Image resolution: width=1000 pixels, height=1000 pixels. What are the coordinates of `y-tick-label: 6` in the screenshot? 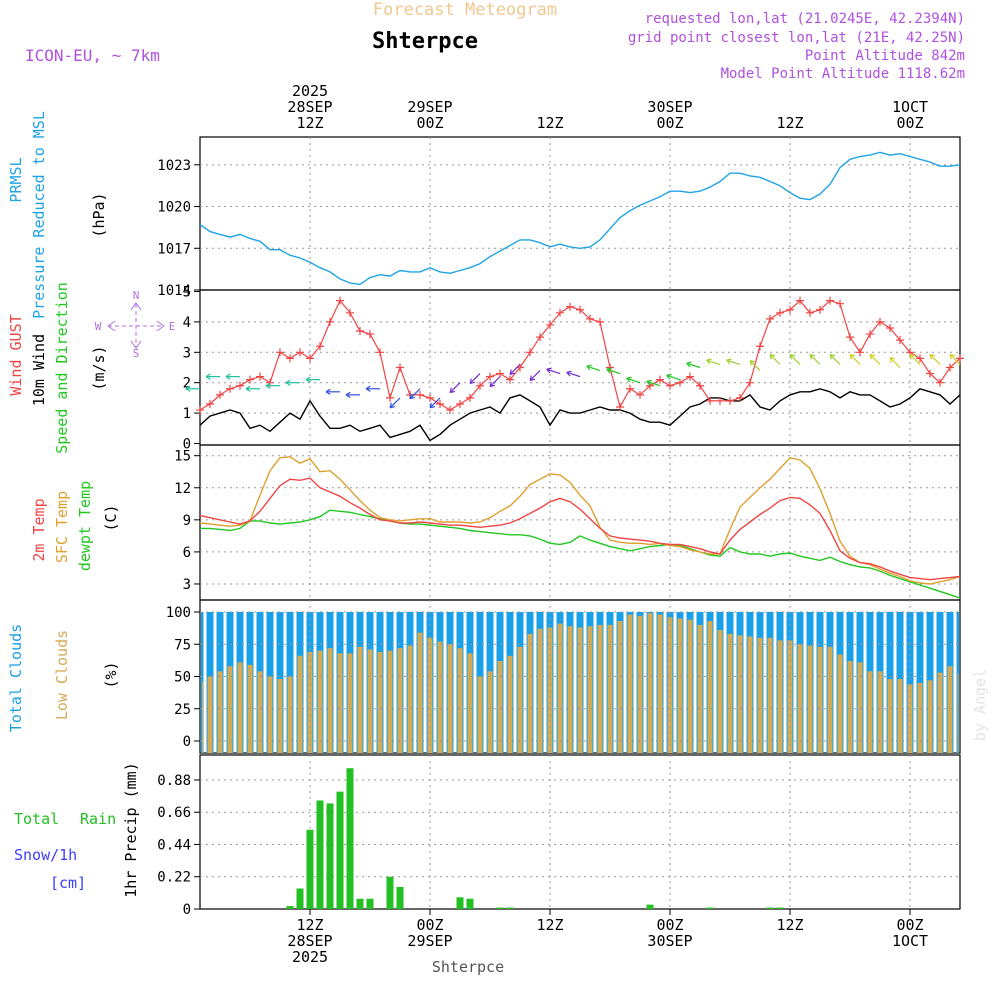 It's located at (187, 553).